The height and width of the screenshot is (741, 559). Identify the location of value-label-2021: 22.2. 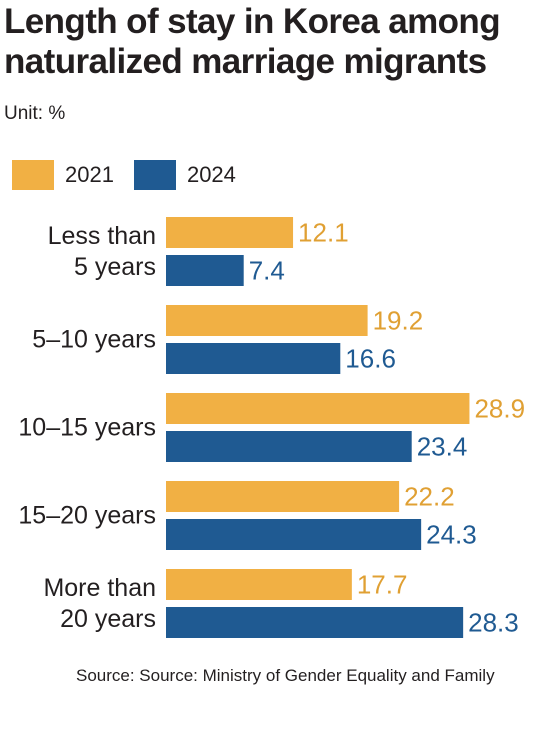
(429, 497).